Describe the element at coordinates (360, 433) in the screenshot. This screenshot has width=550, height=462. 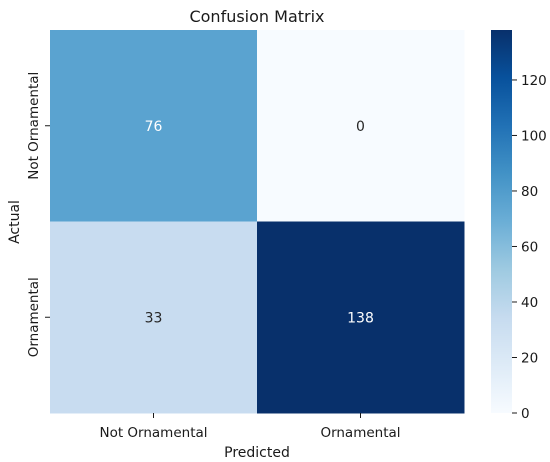
I see `x-tick-label: Ornamental` at that location.